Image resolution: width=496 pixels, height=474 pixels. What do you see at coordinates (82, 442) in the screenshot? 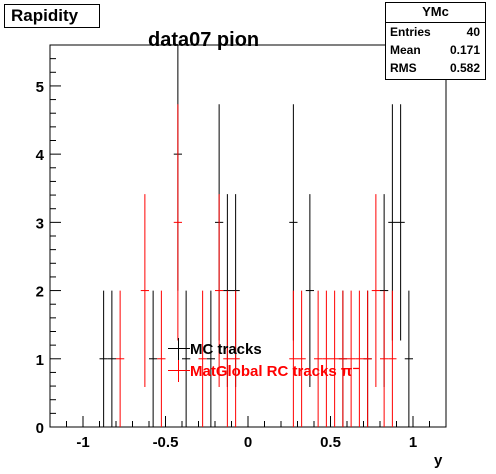
I see `x-tick-label: -1` at bounding box center [82, 442].